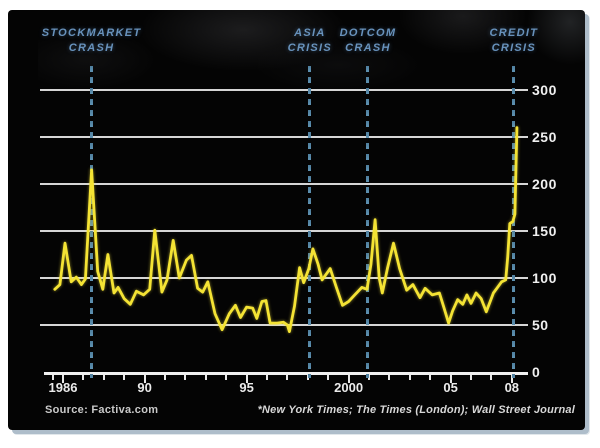 This screenshot has width=600, height=448. Describe the element at coordinates (544, 137) in the screenshot. I see `y-tick-label: 250` at that location.